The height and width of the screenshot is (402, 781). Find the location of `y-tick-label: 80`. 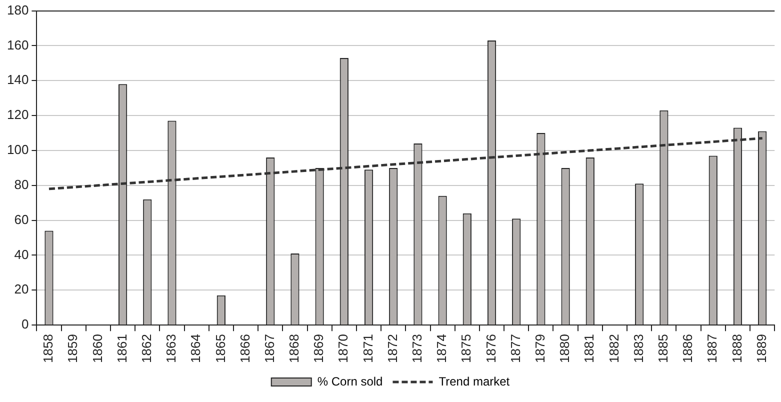

y-tick-label: 80 is located at coordinates (21, 184).